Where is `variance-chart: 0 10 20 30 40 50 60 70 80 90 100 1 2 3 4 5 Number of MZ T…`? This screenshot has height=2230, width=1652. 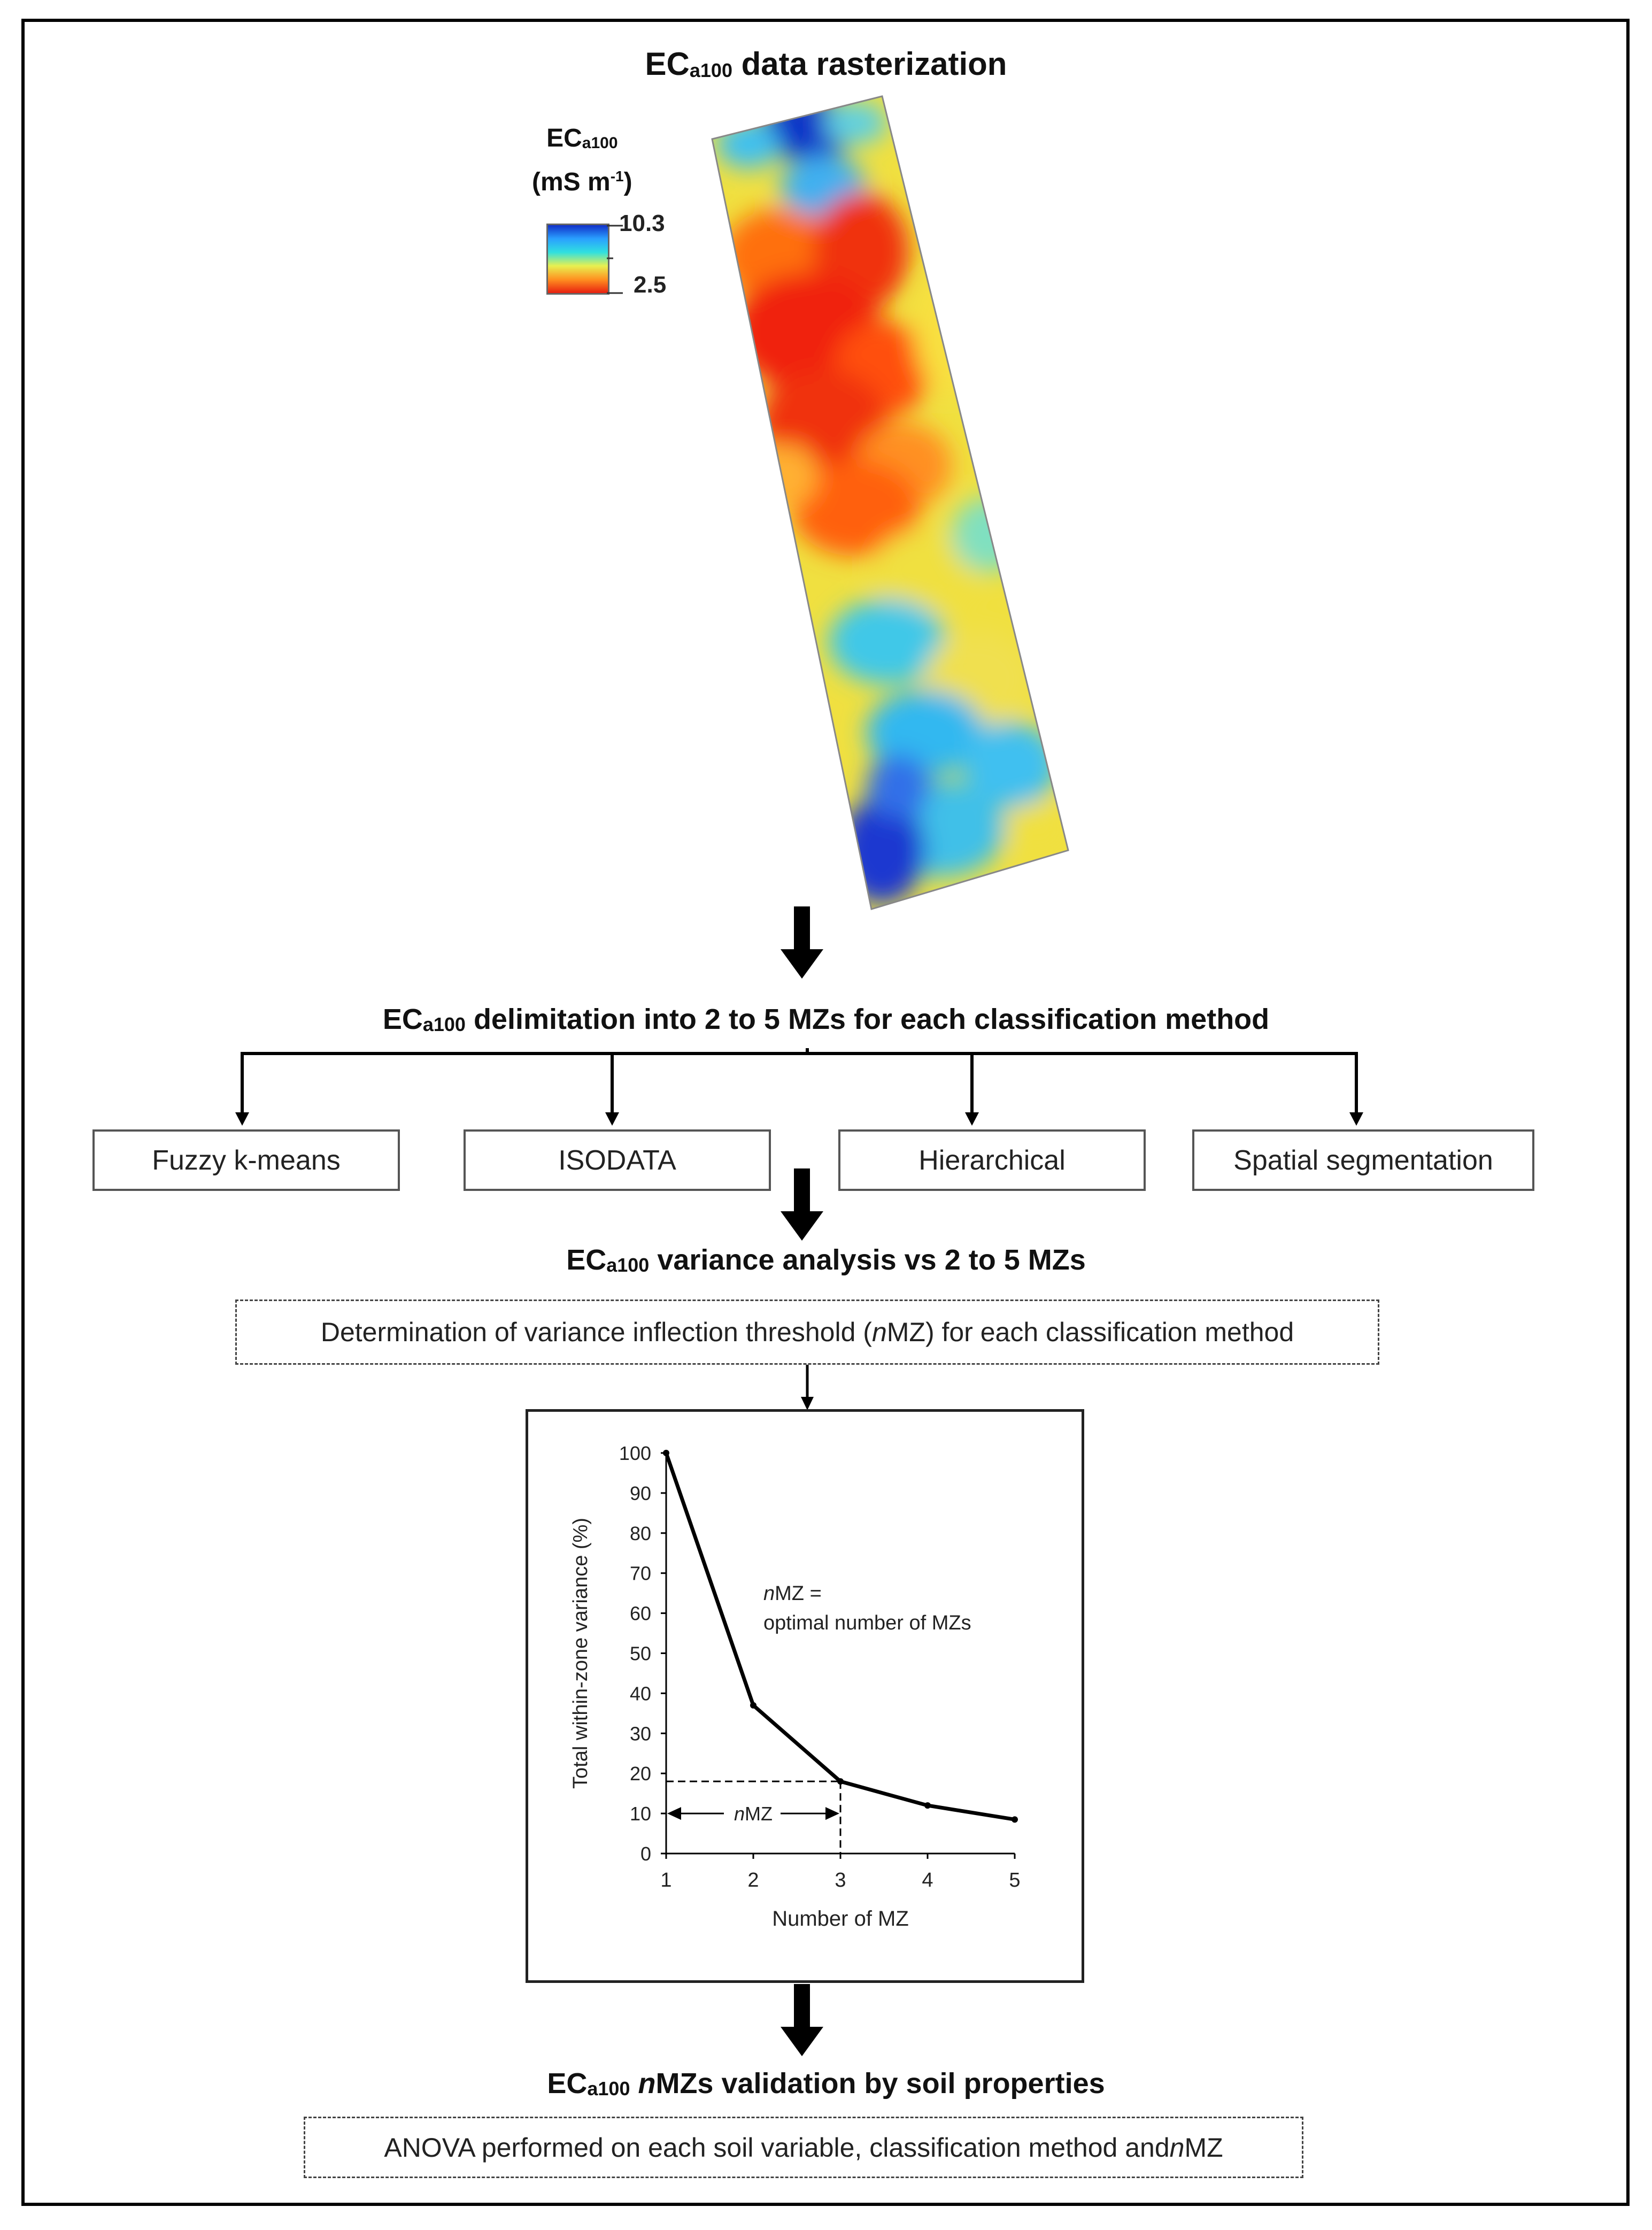 variance-chart: 0 10 20 30 40 50 60 70 80 90 100 1 2 3 4 5 Number of MZ T… is located at coordinates (795, 1686).